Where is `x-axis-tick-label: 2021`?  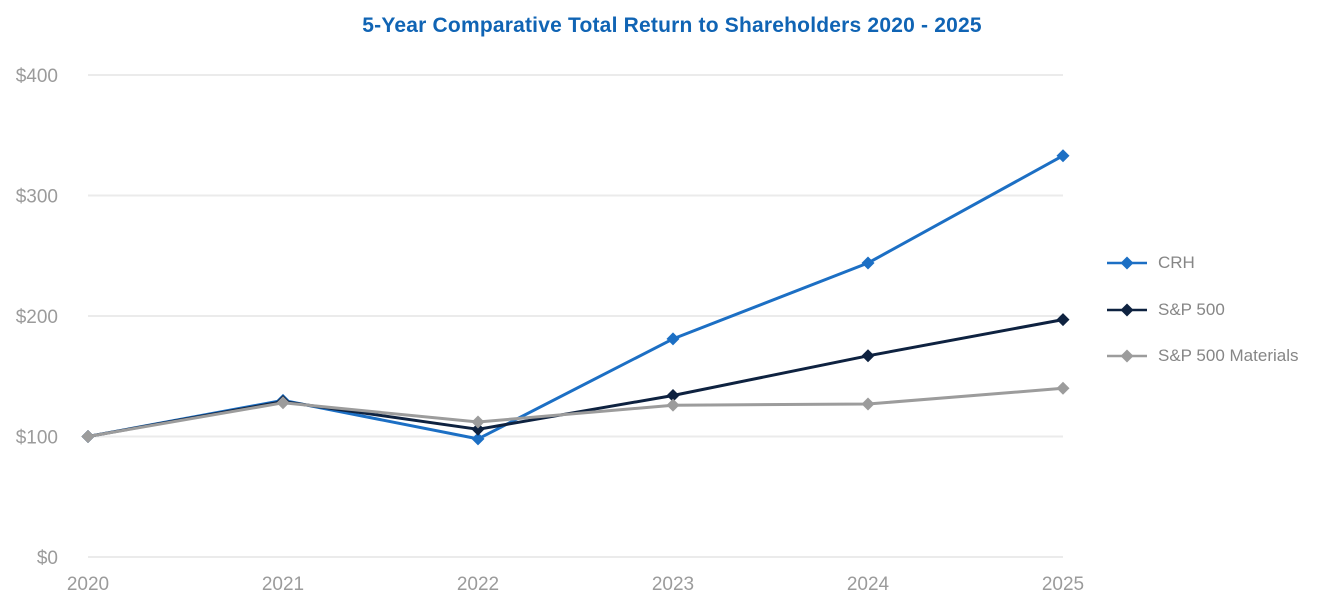
x-axis-tick-label: 2021 is located at coordinates (283, 584).